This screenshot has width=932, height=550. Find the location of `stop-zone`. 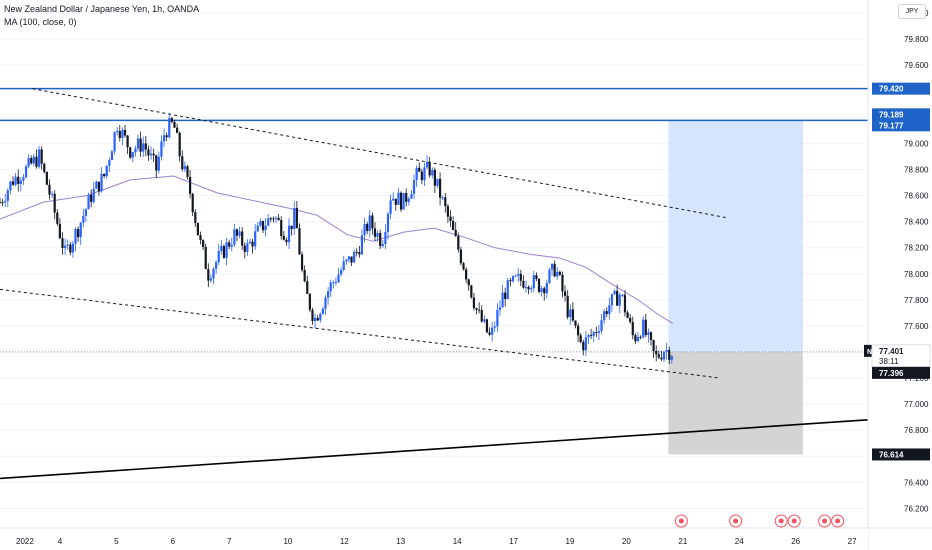

stop-zone is located at coordinates (735, 403).